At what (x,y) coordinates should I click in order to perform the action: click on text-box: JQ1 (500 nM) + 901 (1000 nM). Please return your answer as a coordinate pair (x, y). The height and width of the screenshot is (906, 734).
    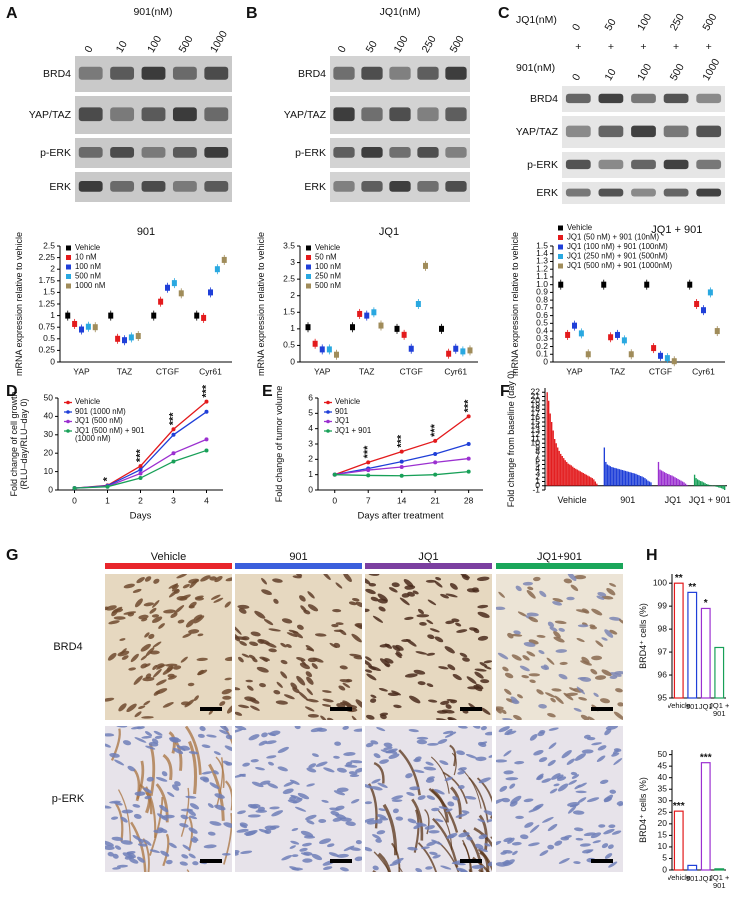
    Looking at the image, I should click on (110, 435).